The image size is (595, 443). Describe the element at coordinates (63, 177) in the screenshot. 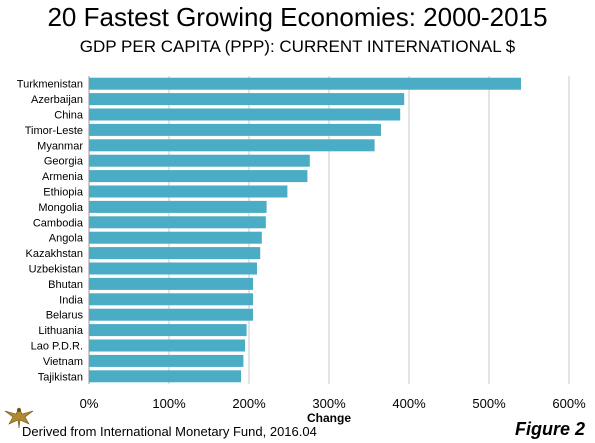

I see `category-label: Armenia` at that location.